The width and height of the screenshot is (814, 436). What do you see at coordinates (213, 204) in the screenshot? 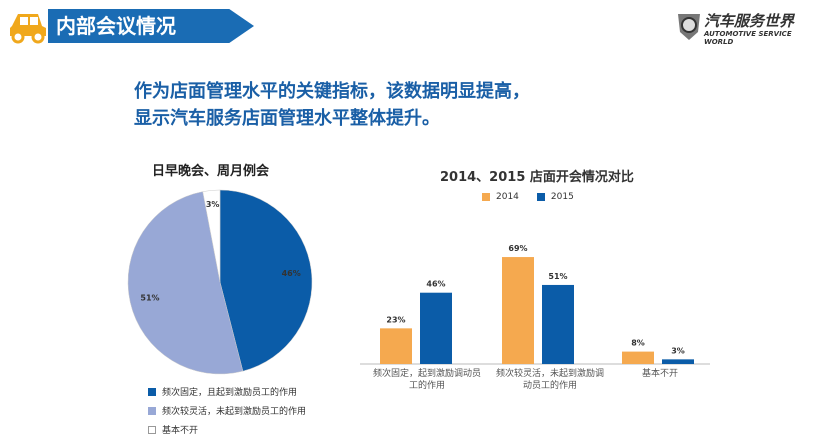
I see `pie-label: 3%` at bounding box center [213, 204].